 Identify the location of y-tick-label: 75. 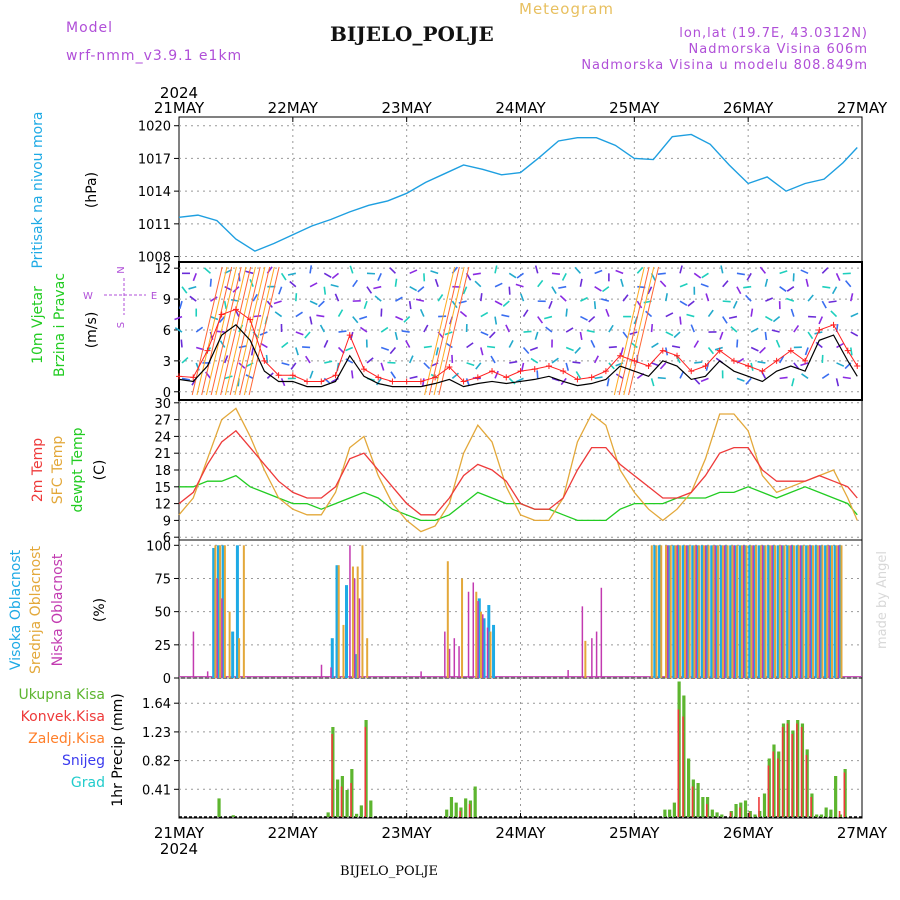
(162, 579).